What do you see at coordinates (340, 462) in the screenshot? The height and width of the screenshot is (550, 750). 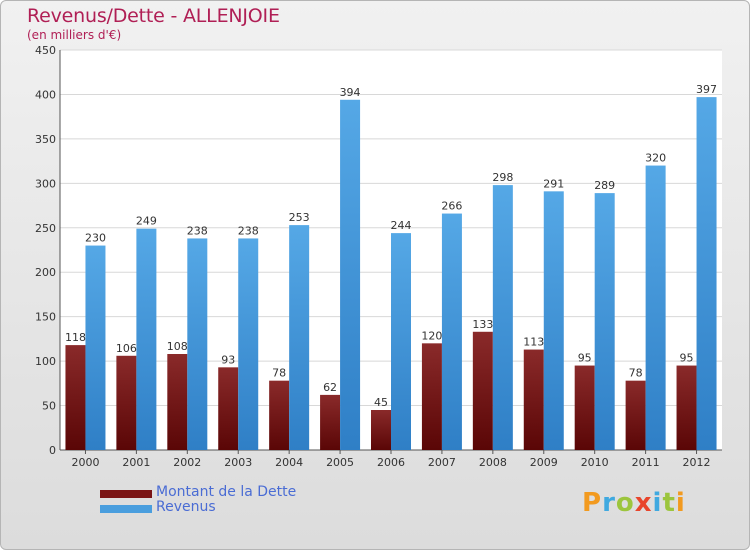 I see `x-tick-label: 2005` at bounding box center [340, 462].